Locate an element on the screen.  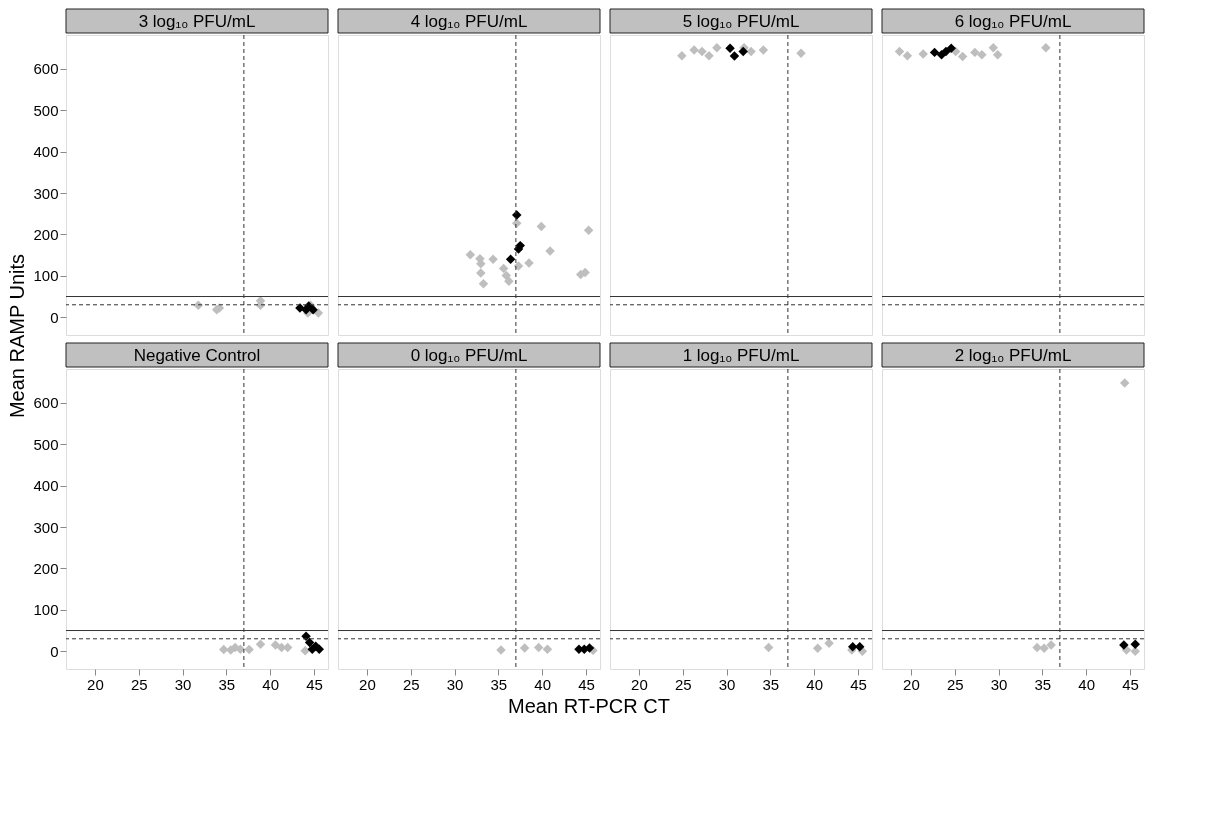
chart-title: 3 log₁₀ PFU/mL is located at coordinates (197, 21).